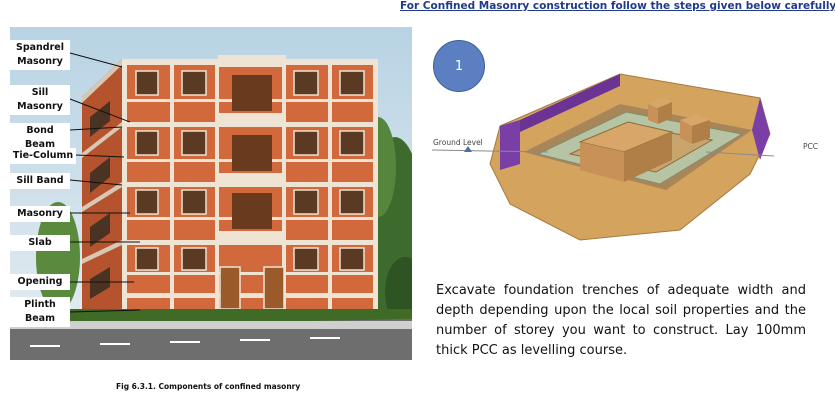  I want to click on label-masonry: Masonry, so click(40, 214).